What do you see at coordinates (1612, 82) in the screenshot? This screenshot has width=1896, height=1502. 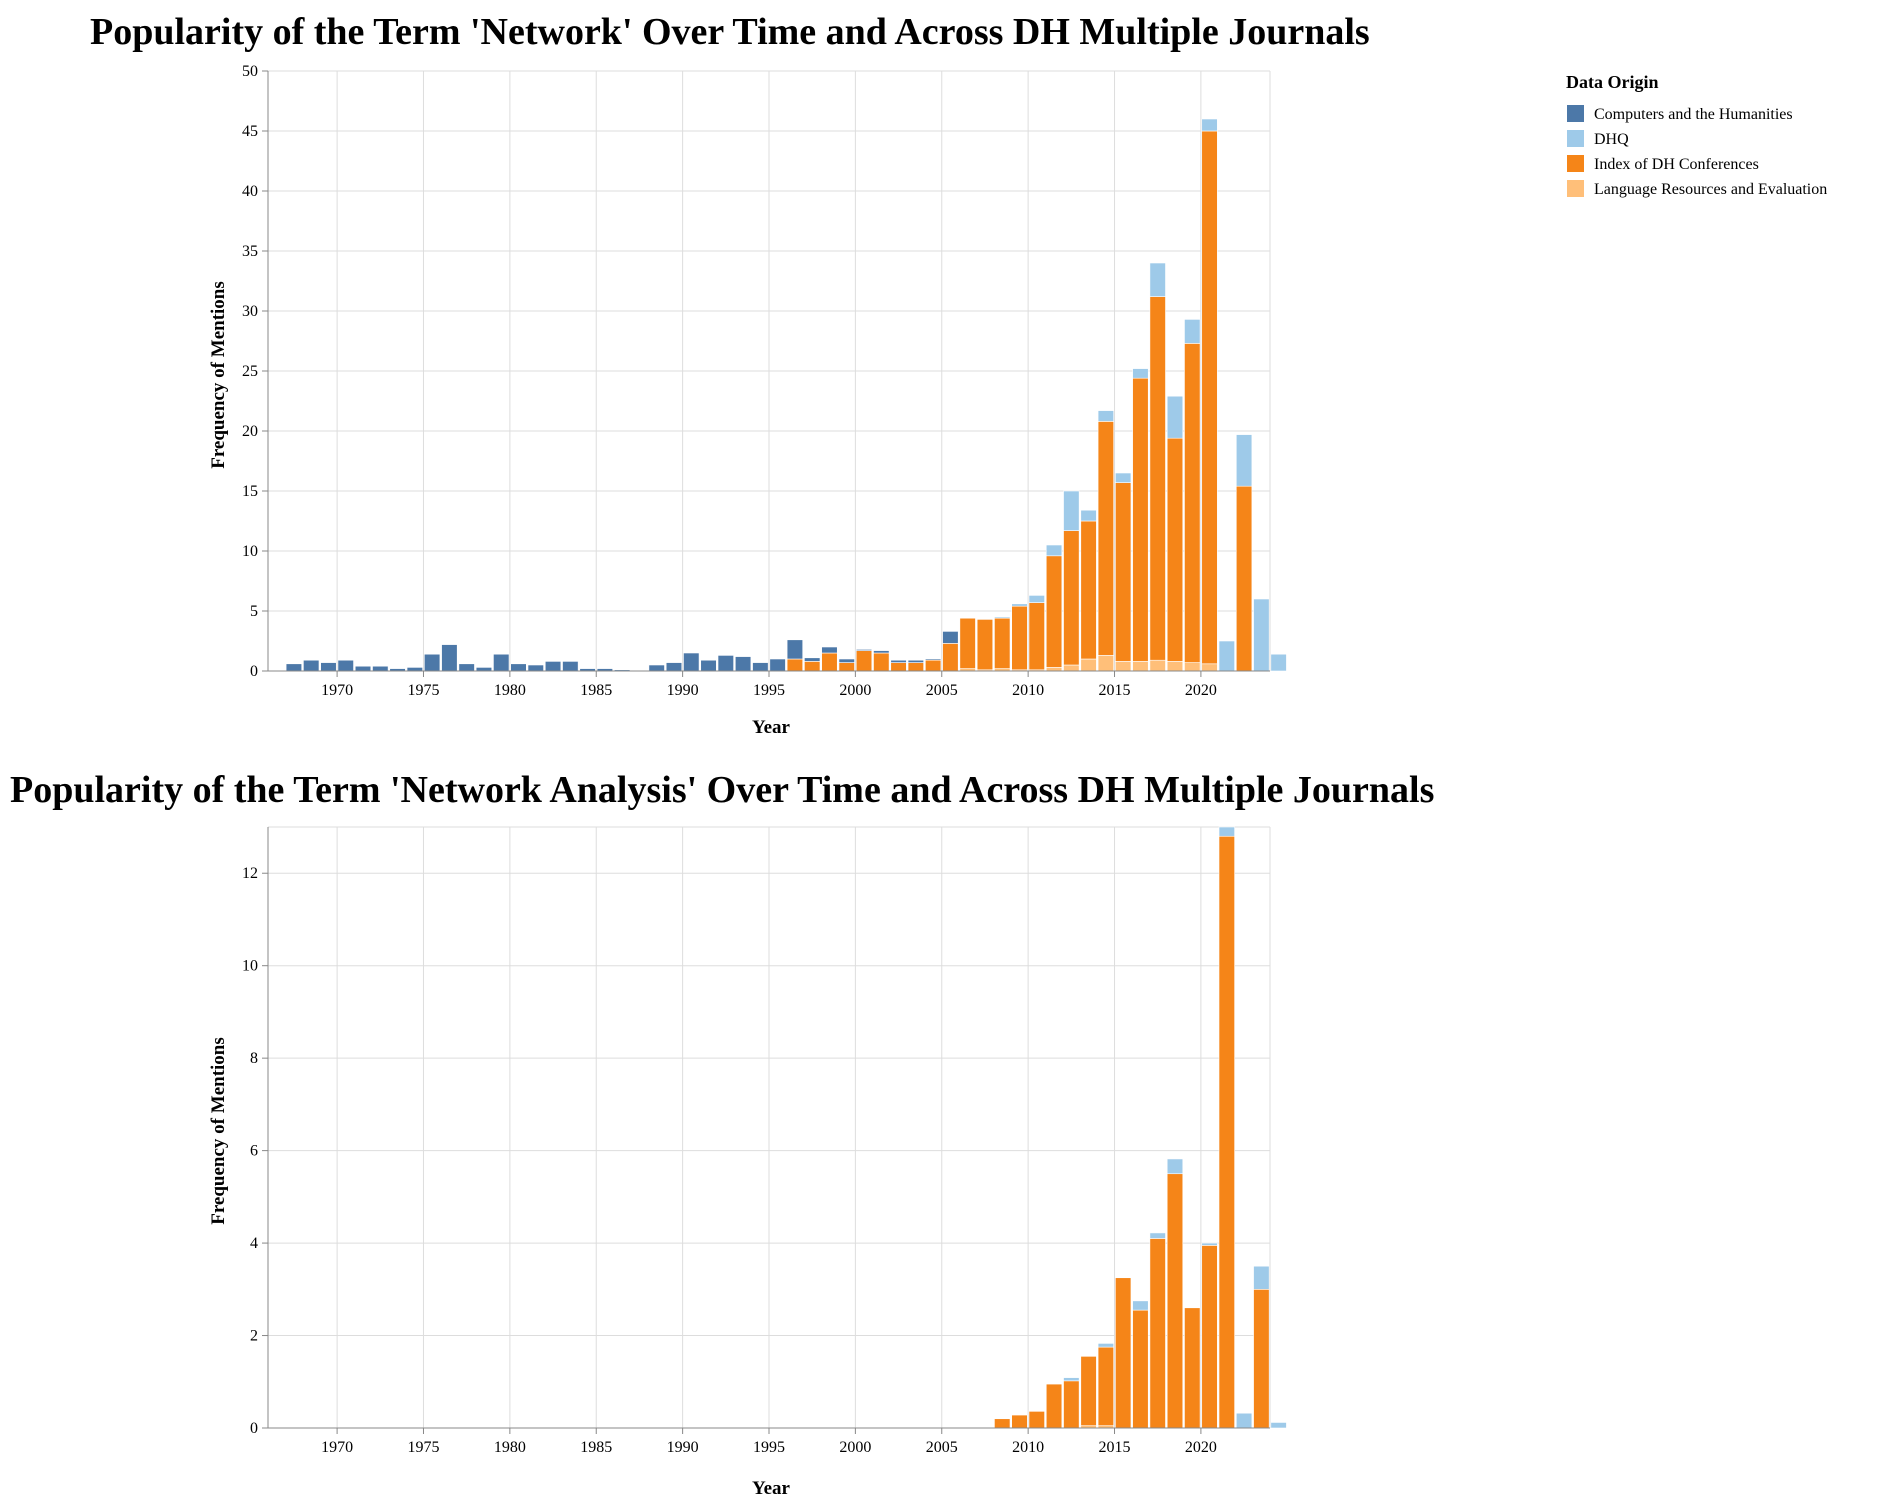 I see `legend-title: Data Origin` at bounding box center [1612, 82].